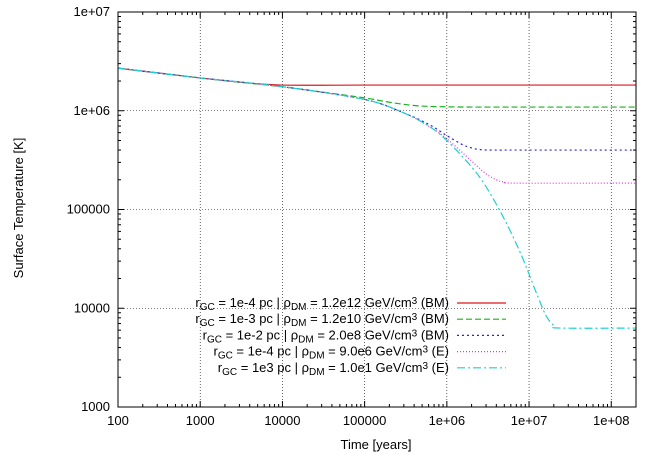 The width and height of the screenshot is (646, 454). What do you see at coordinates (375, 444) in the screenshot?
I see `x-axis-label: Time [years]` at bounding box center [375, 444].